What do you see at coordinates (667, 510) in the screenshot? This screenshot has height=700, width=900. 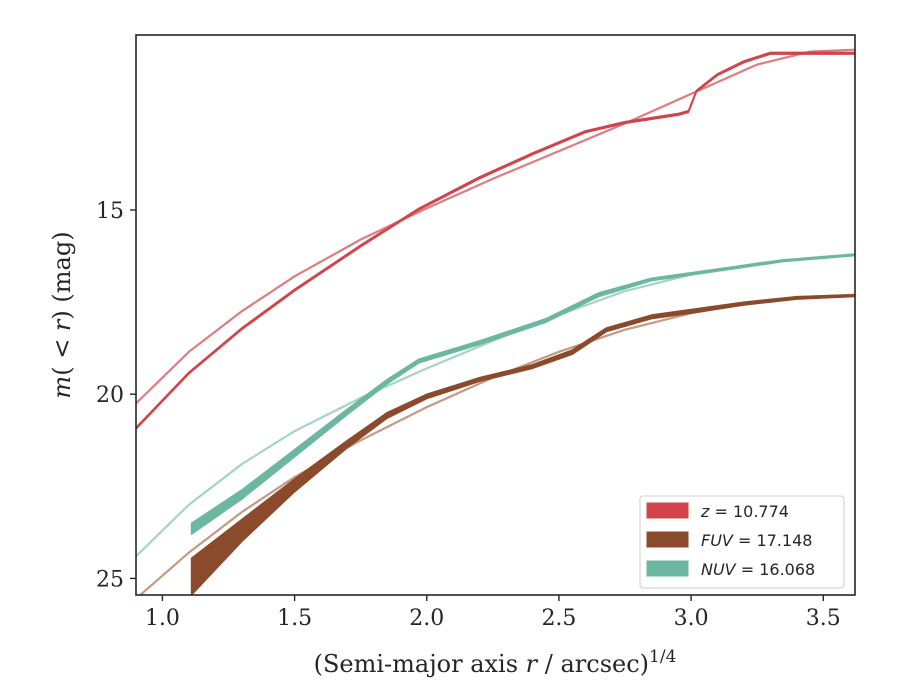 I see `legend-swatch-z` at bounding box center [667, 510].